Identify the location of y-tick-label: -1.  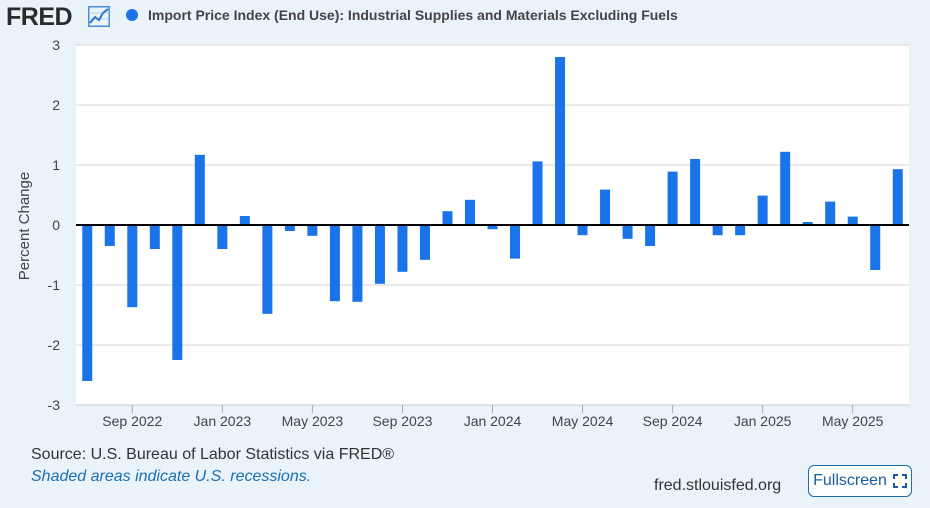
(54, 285).